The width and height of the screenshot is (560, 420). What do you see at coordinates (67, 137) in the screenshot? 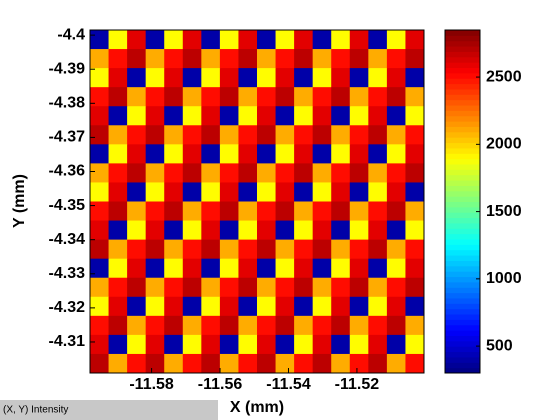
I see `y-tick-label: -4.37` at bounding box center [67, 137].